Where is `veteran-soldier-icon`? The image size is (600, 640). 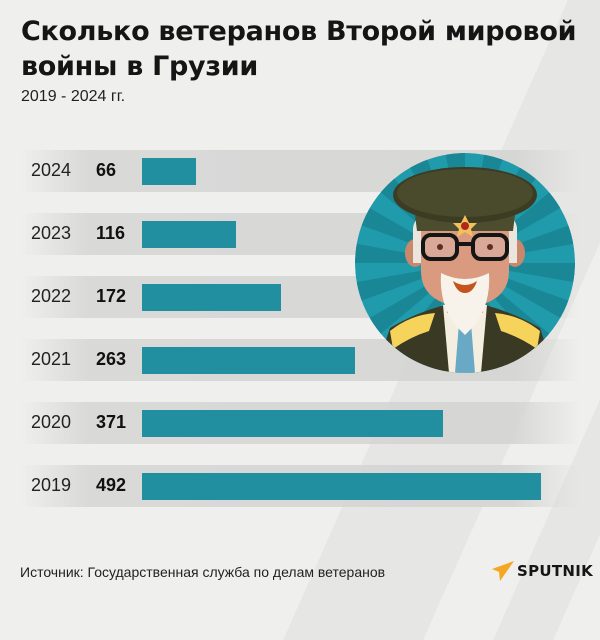 veteran-soldier-icon is located at coordinates (465, 263).